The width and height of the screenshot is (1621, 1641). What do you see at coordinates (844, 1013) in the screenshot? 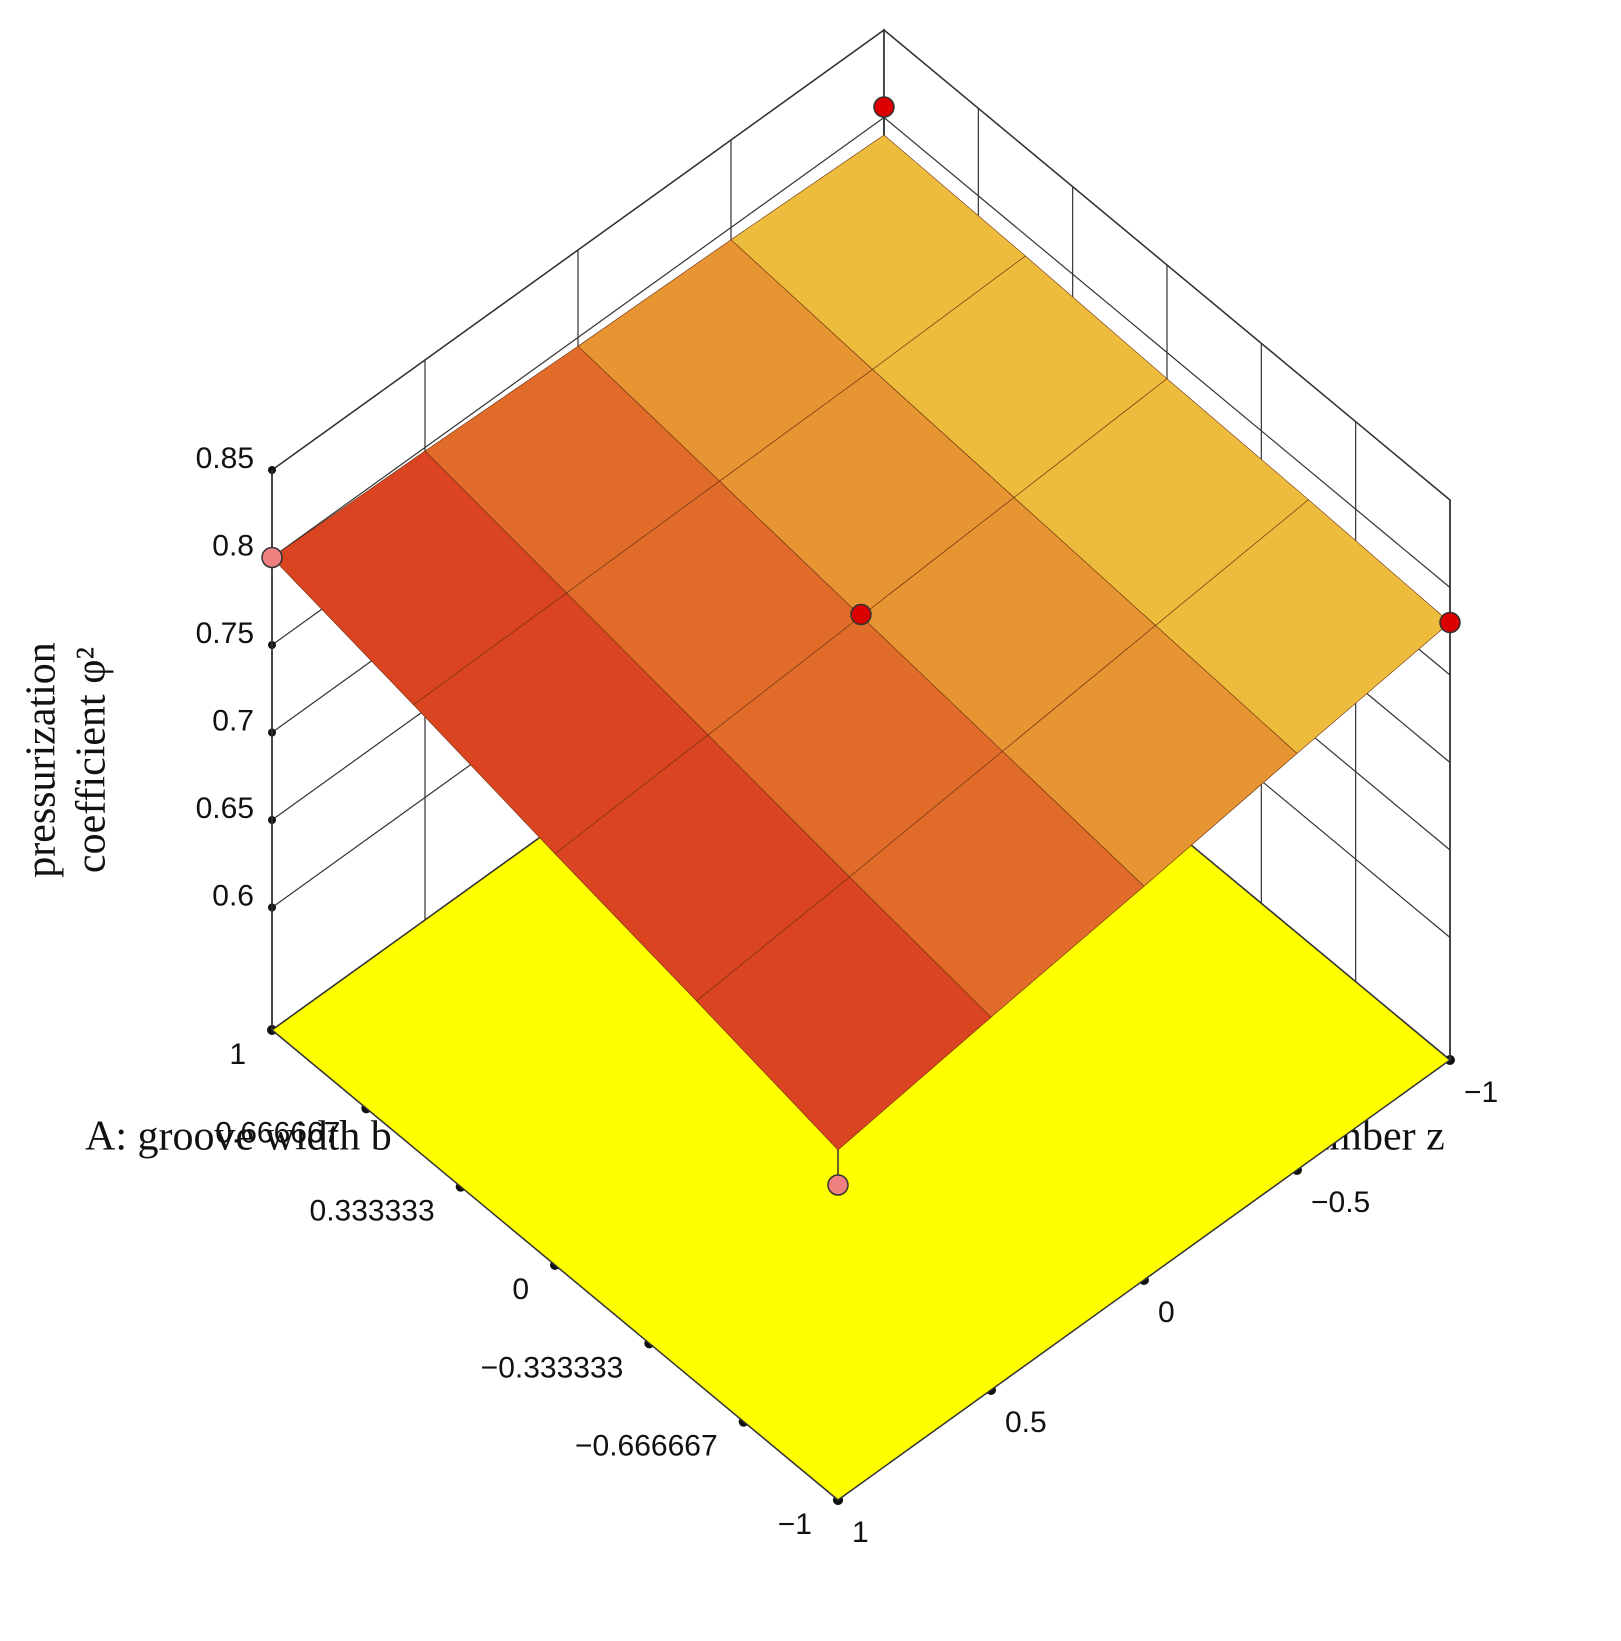
I see `surface-cell` at bounding box center [844, 1013].